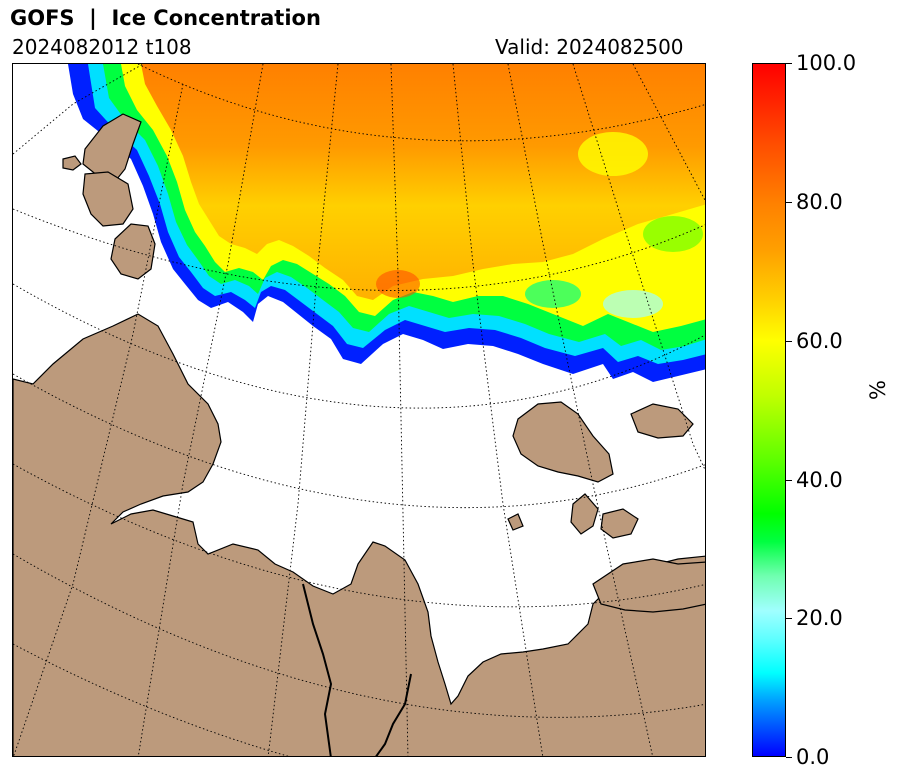 Image resolution: width=897 pixels, height=781 pixels. I want to click on rivers, so click(357, 669).